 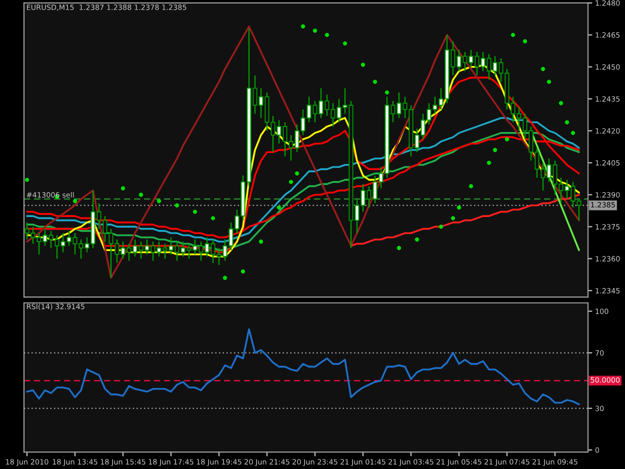 What do you see at coordinates (303, 367) in the screenshot?
I see `line-series` at bounding box center [303, 367].